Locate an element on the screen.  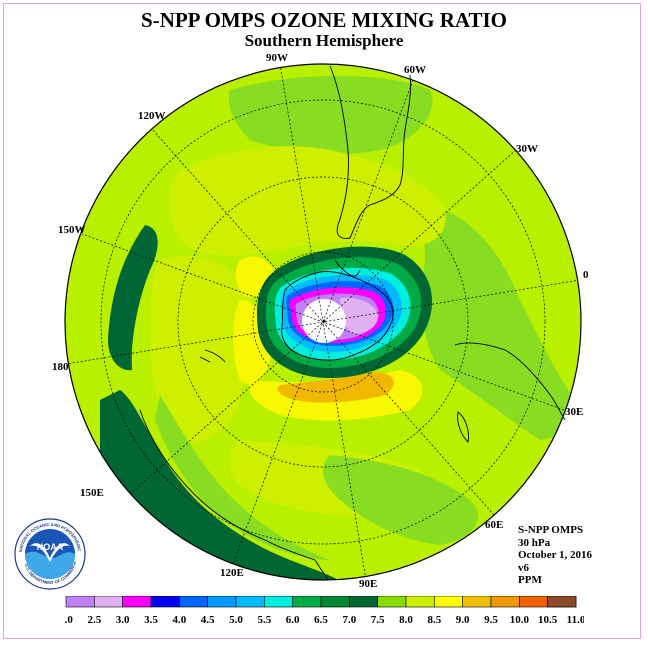
colorbar-tick-label: 6.0 is located at coordinates (293, 620).